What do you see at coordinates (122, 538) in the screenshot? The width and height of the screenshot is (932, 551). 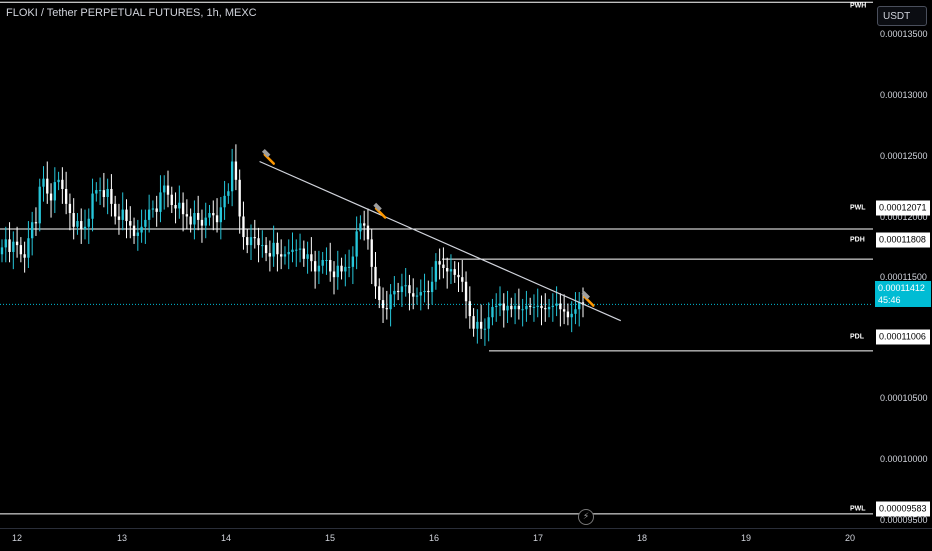 I see `date-label: 13` at bounding box center [122, 538].